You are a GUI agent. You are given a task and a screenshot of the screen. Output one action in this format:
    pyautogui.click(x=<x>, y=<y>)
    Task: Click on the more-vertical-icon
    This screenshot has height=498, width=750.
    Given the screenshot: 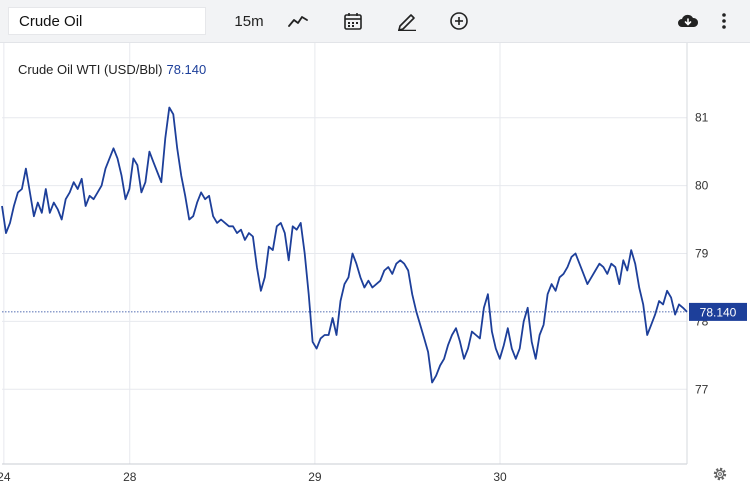 What is the action you would take?
    pyautogui.click(x=724, y=21)
    